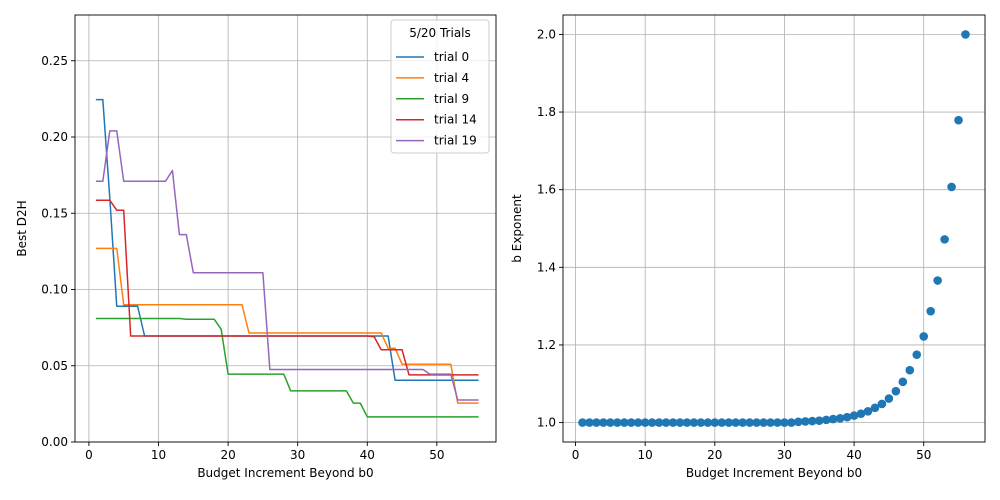 The height and width of the screenshot is (500, 1000). What do you see at coordinates (576, 455) in the screenshot?
I see `chart-2-x-tick-label: 0` at bounding box center [576, 455].